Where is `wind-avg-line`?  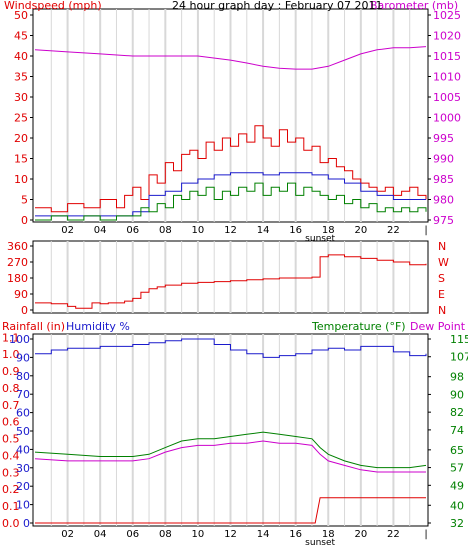 wind-avg-line is located at coordinates (231, 201).